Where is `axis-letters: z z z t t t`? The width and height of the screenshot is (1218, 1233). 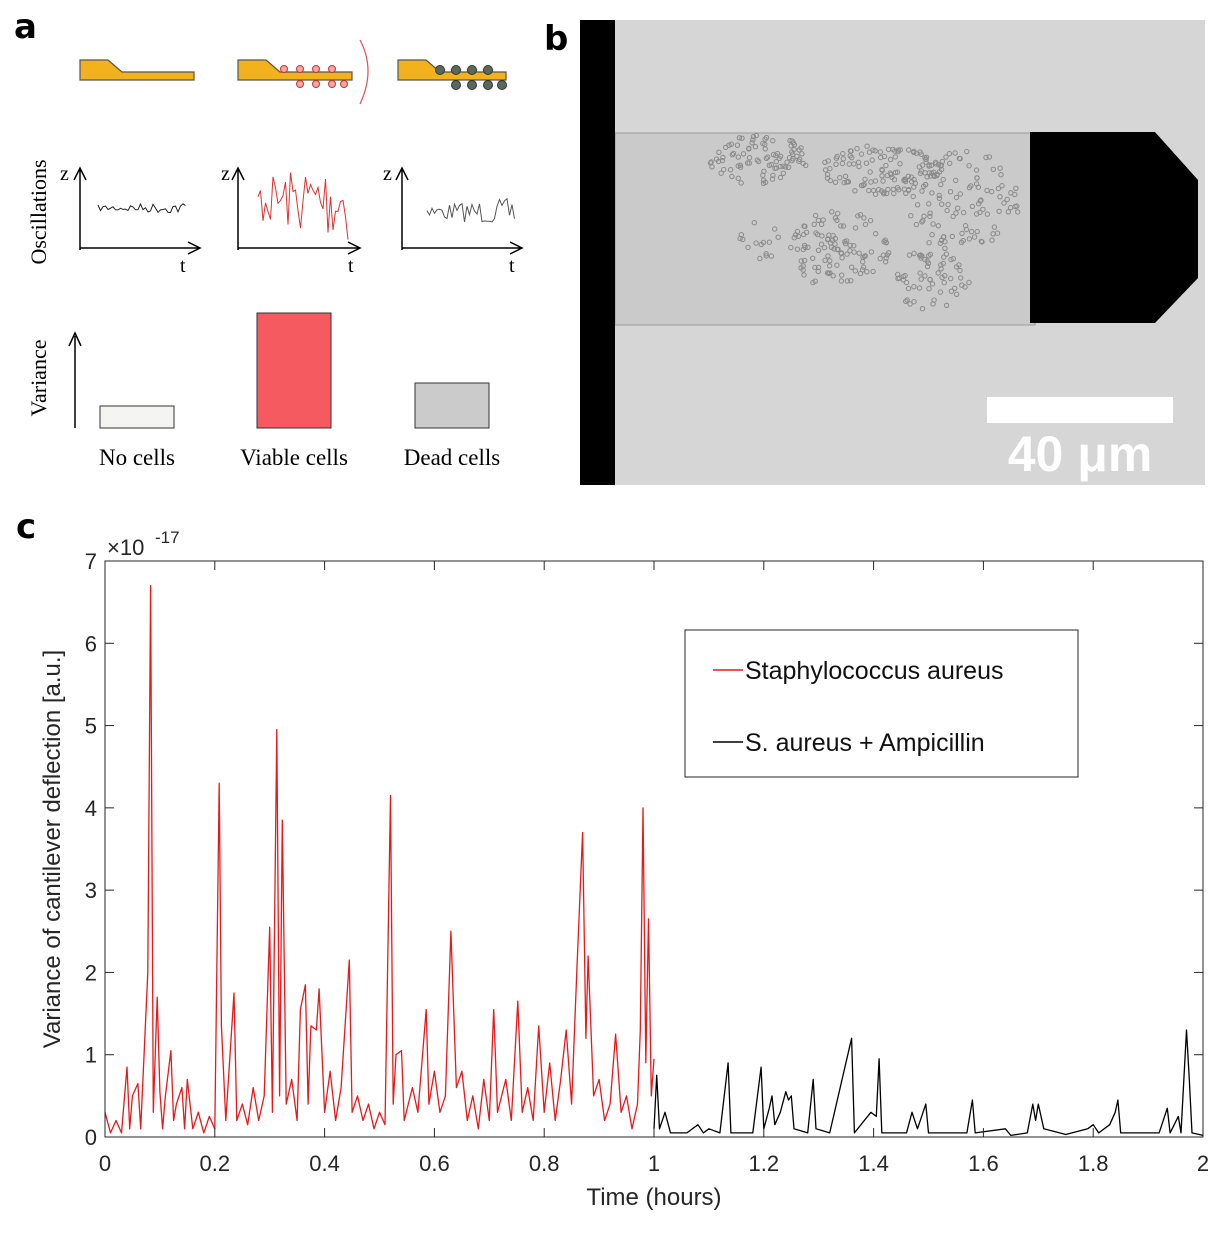
axis-letters: z z z t t t is located at coordinates (287, 220).